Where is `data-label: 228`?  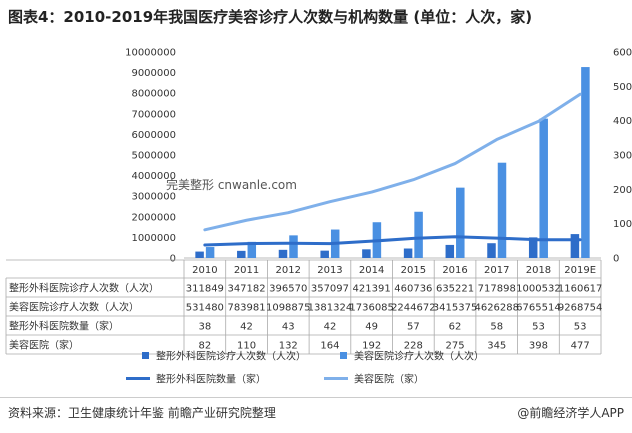 data-label: 228 is located at coordinates (413, 346).